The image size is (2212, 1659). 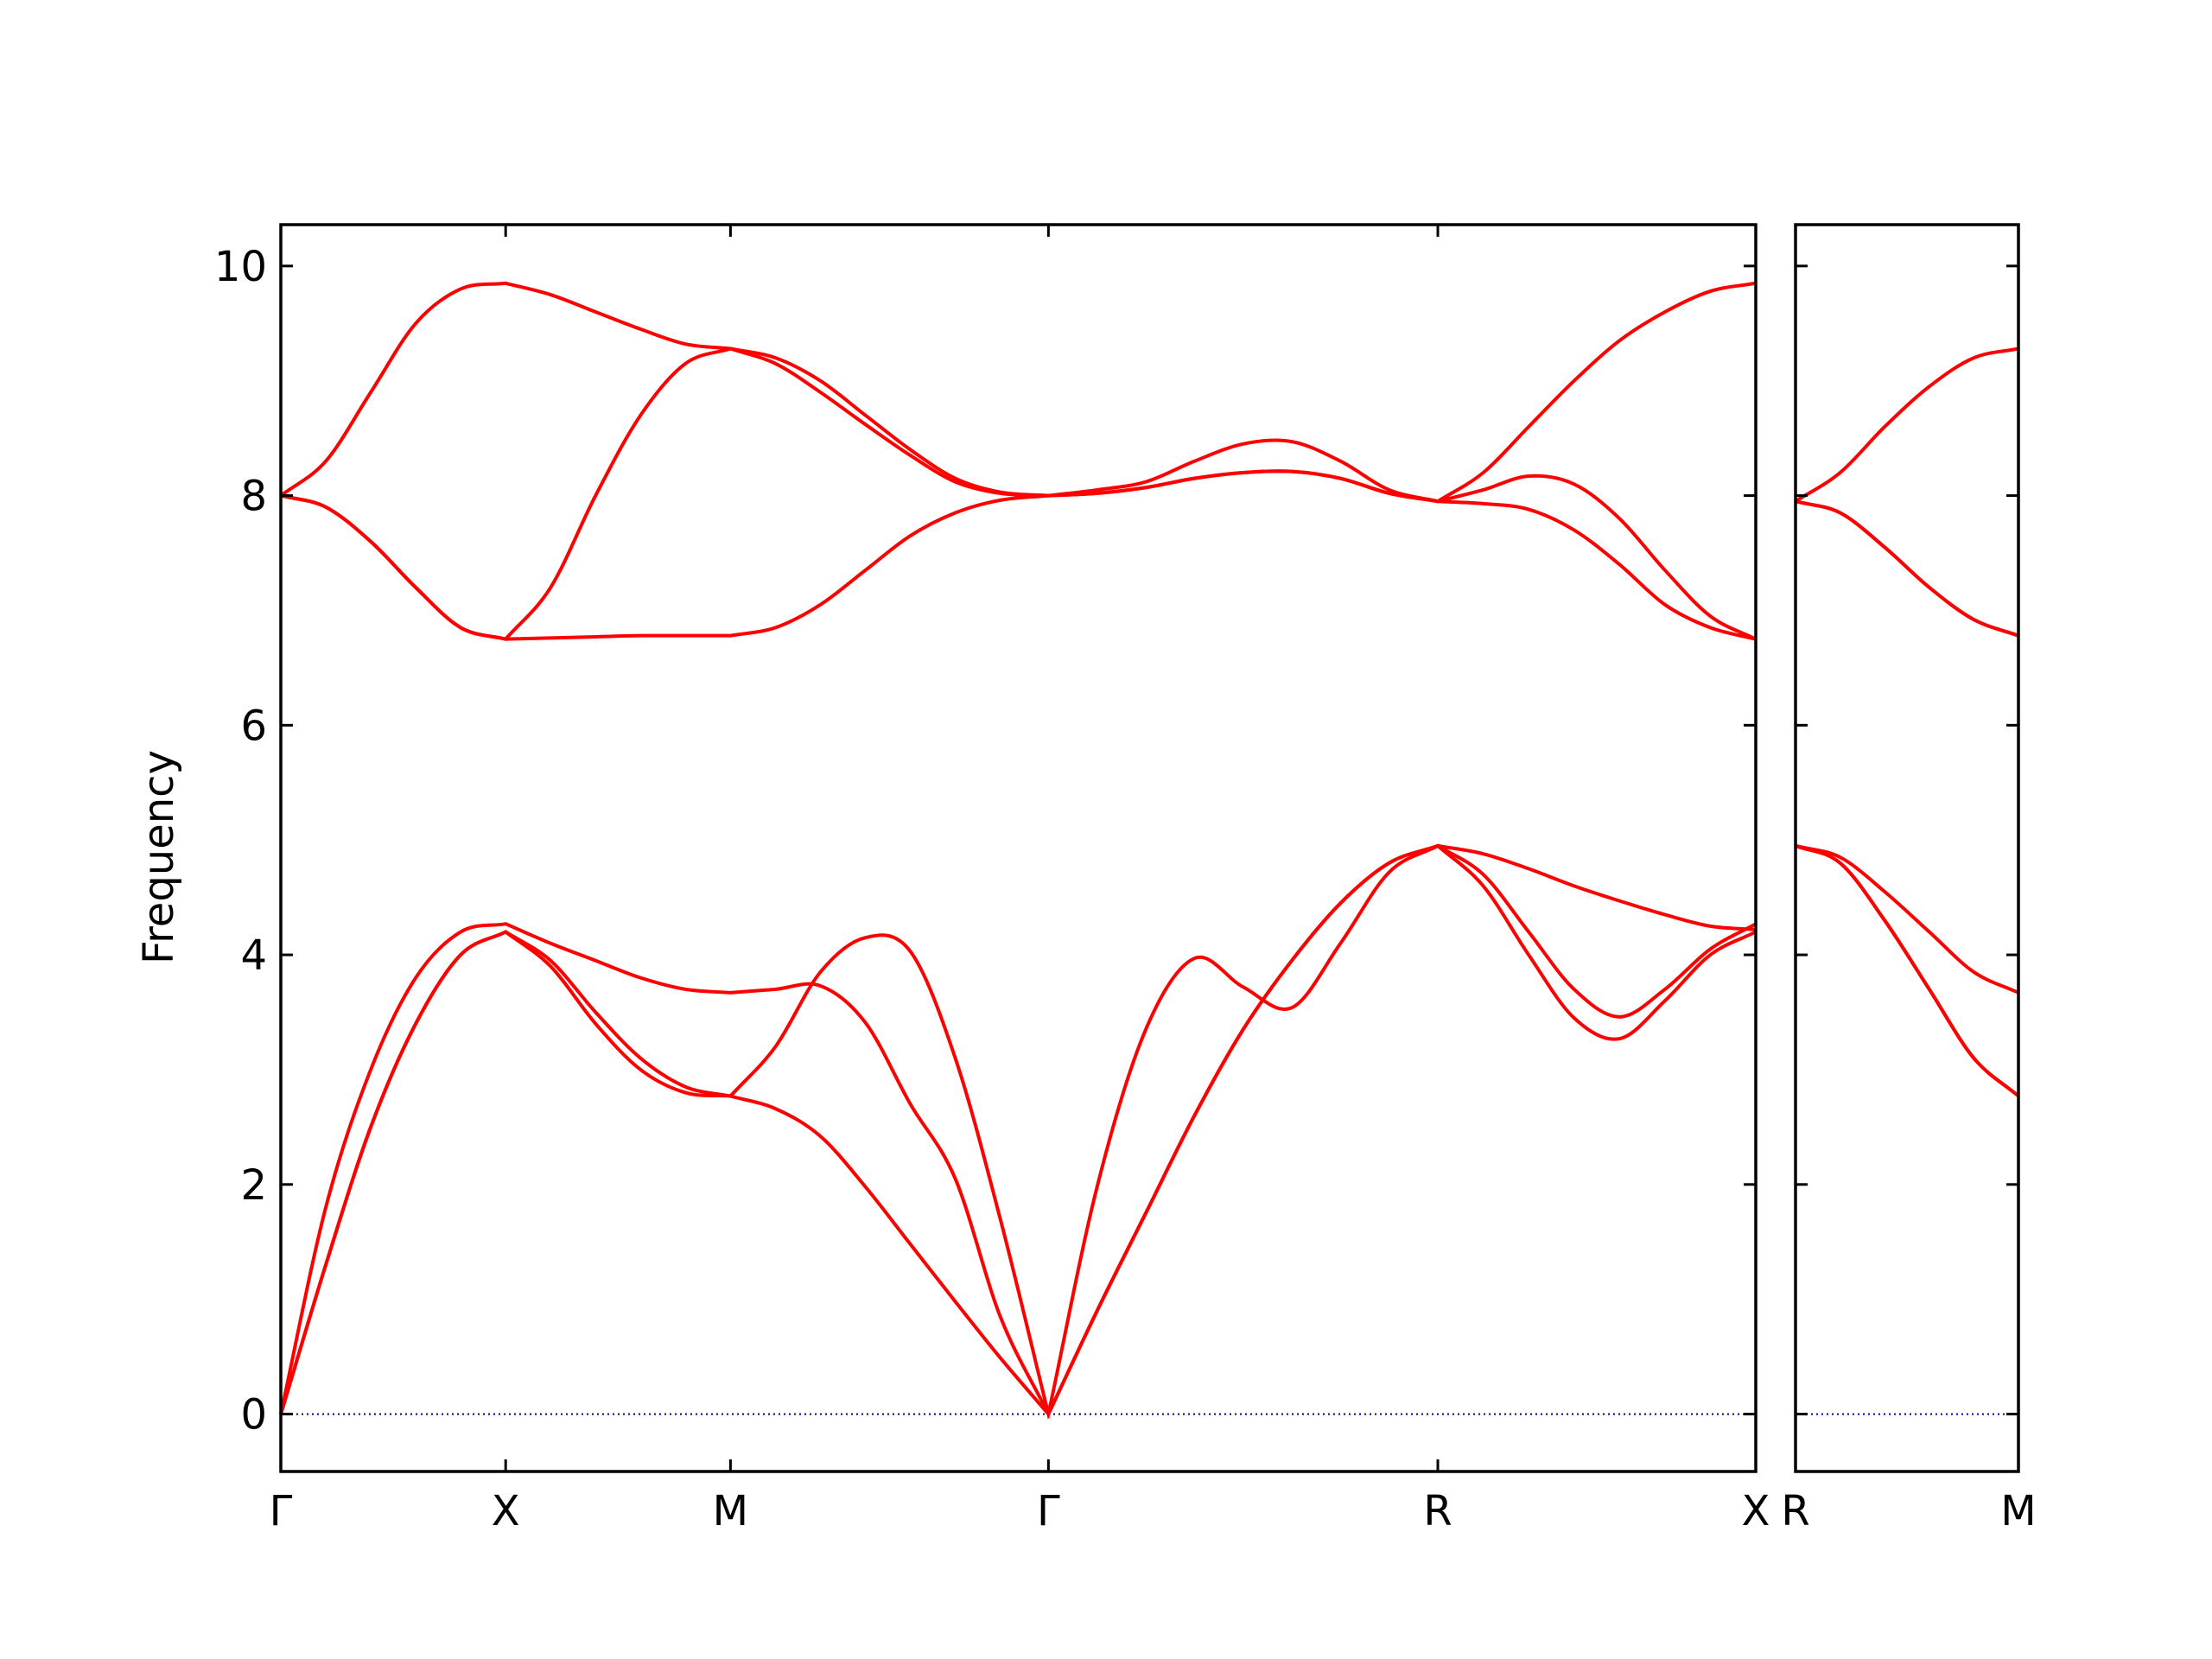 What do you see at coordinates (253, 726) in the screenshot?
I see `y-tick-label: 6` at bounding box center [253, 726].